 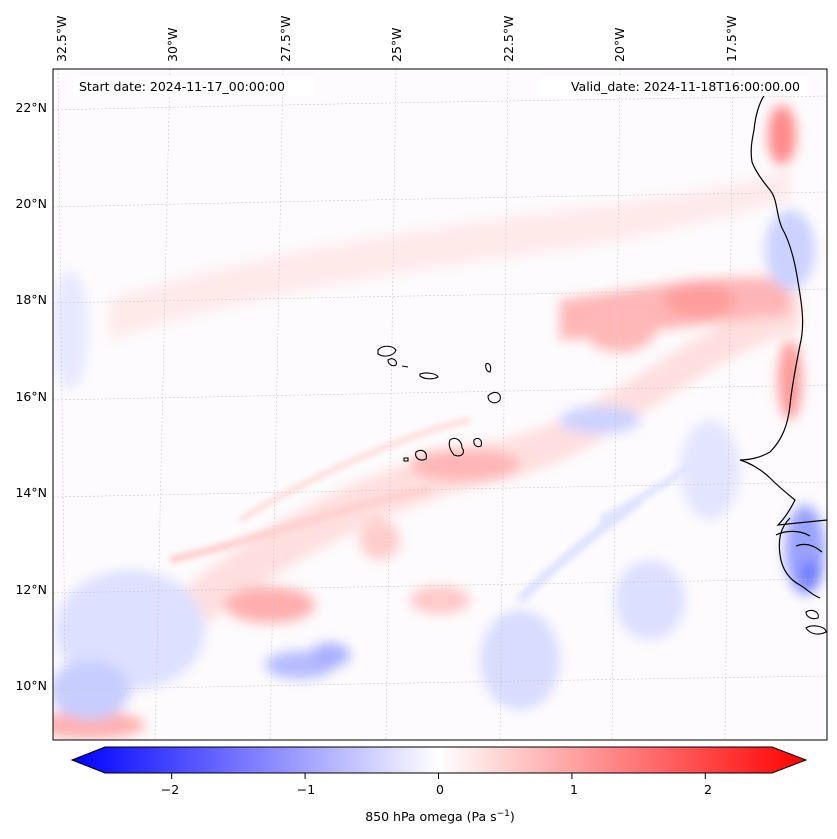 I want to click on colorbar-tick-label: 1, so click(x=574, y=789).